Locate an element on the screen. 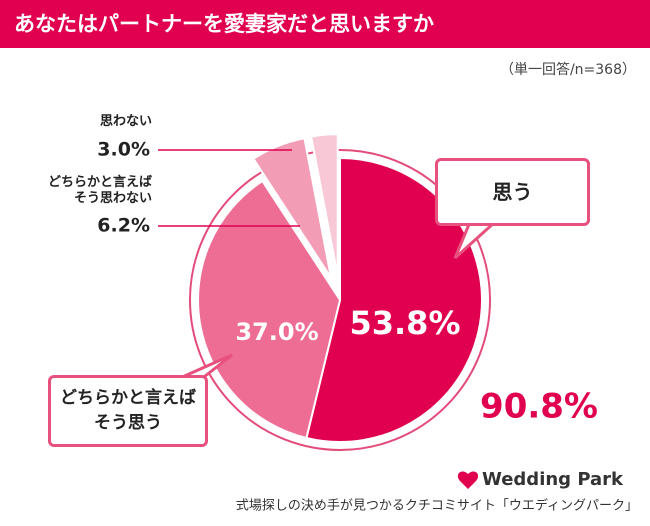 Image resolution: width=650 pixels, height=526 pixels. category-label: どちらかと言えば そう思う is located at coordinates (128, 411).